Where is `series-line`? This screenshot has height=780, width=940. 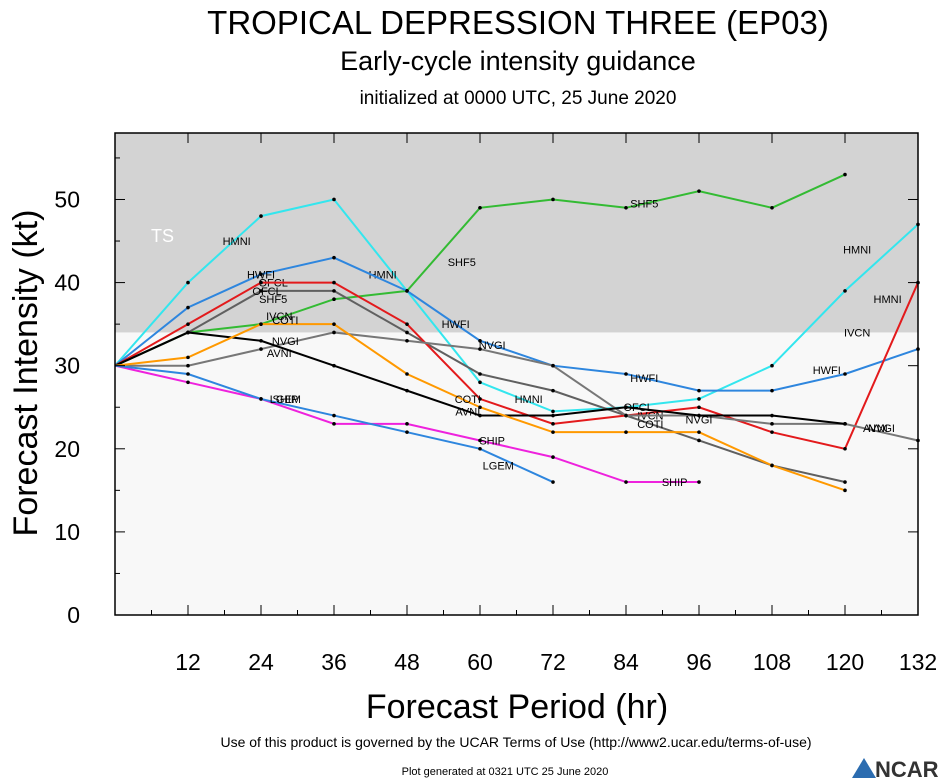
series-line is located at coordinates (516, 324).